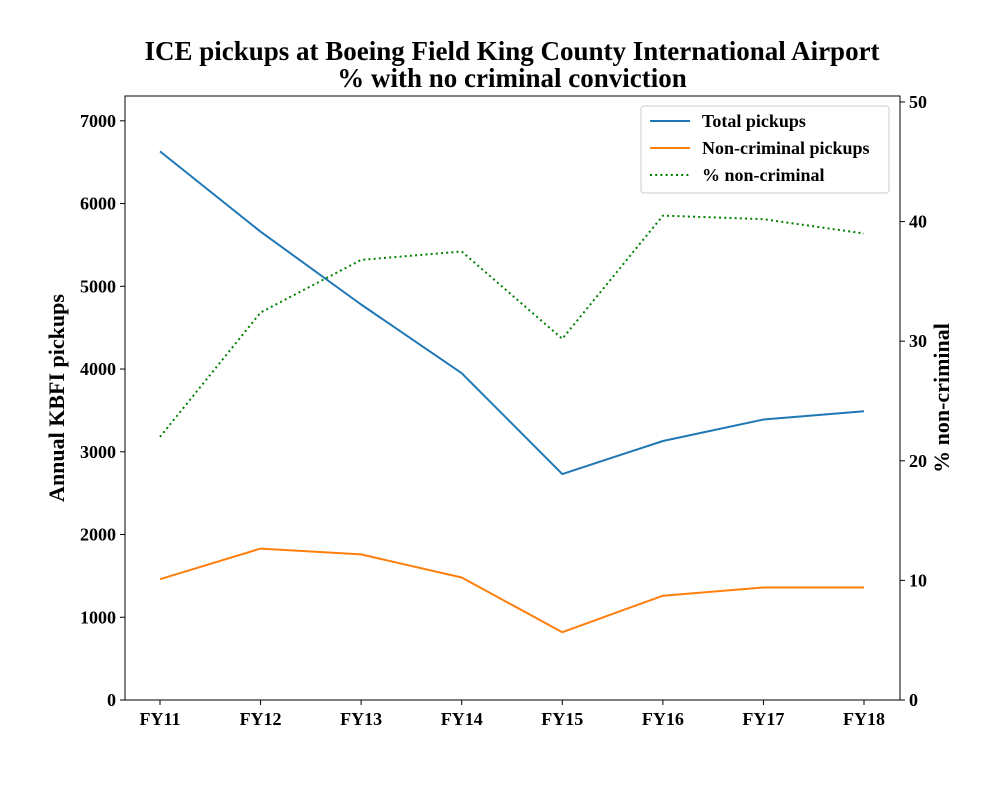 This screenshot has height=800, width=1000. I want to click on chart-subtitle: % with no criminal conviction, so click(512, 78).